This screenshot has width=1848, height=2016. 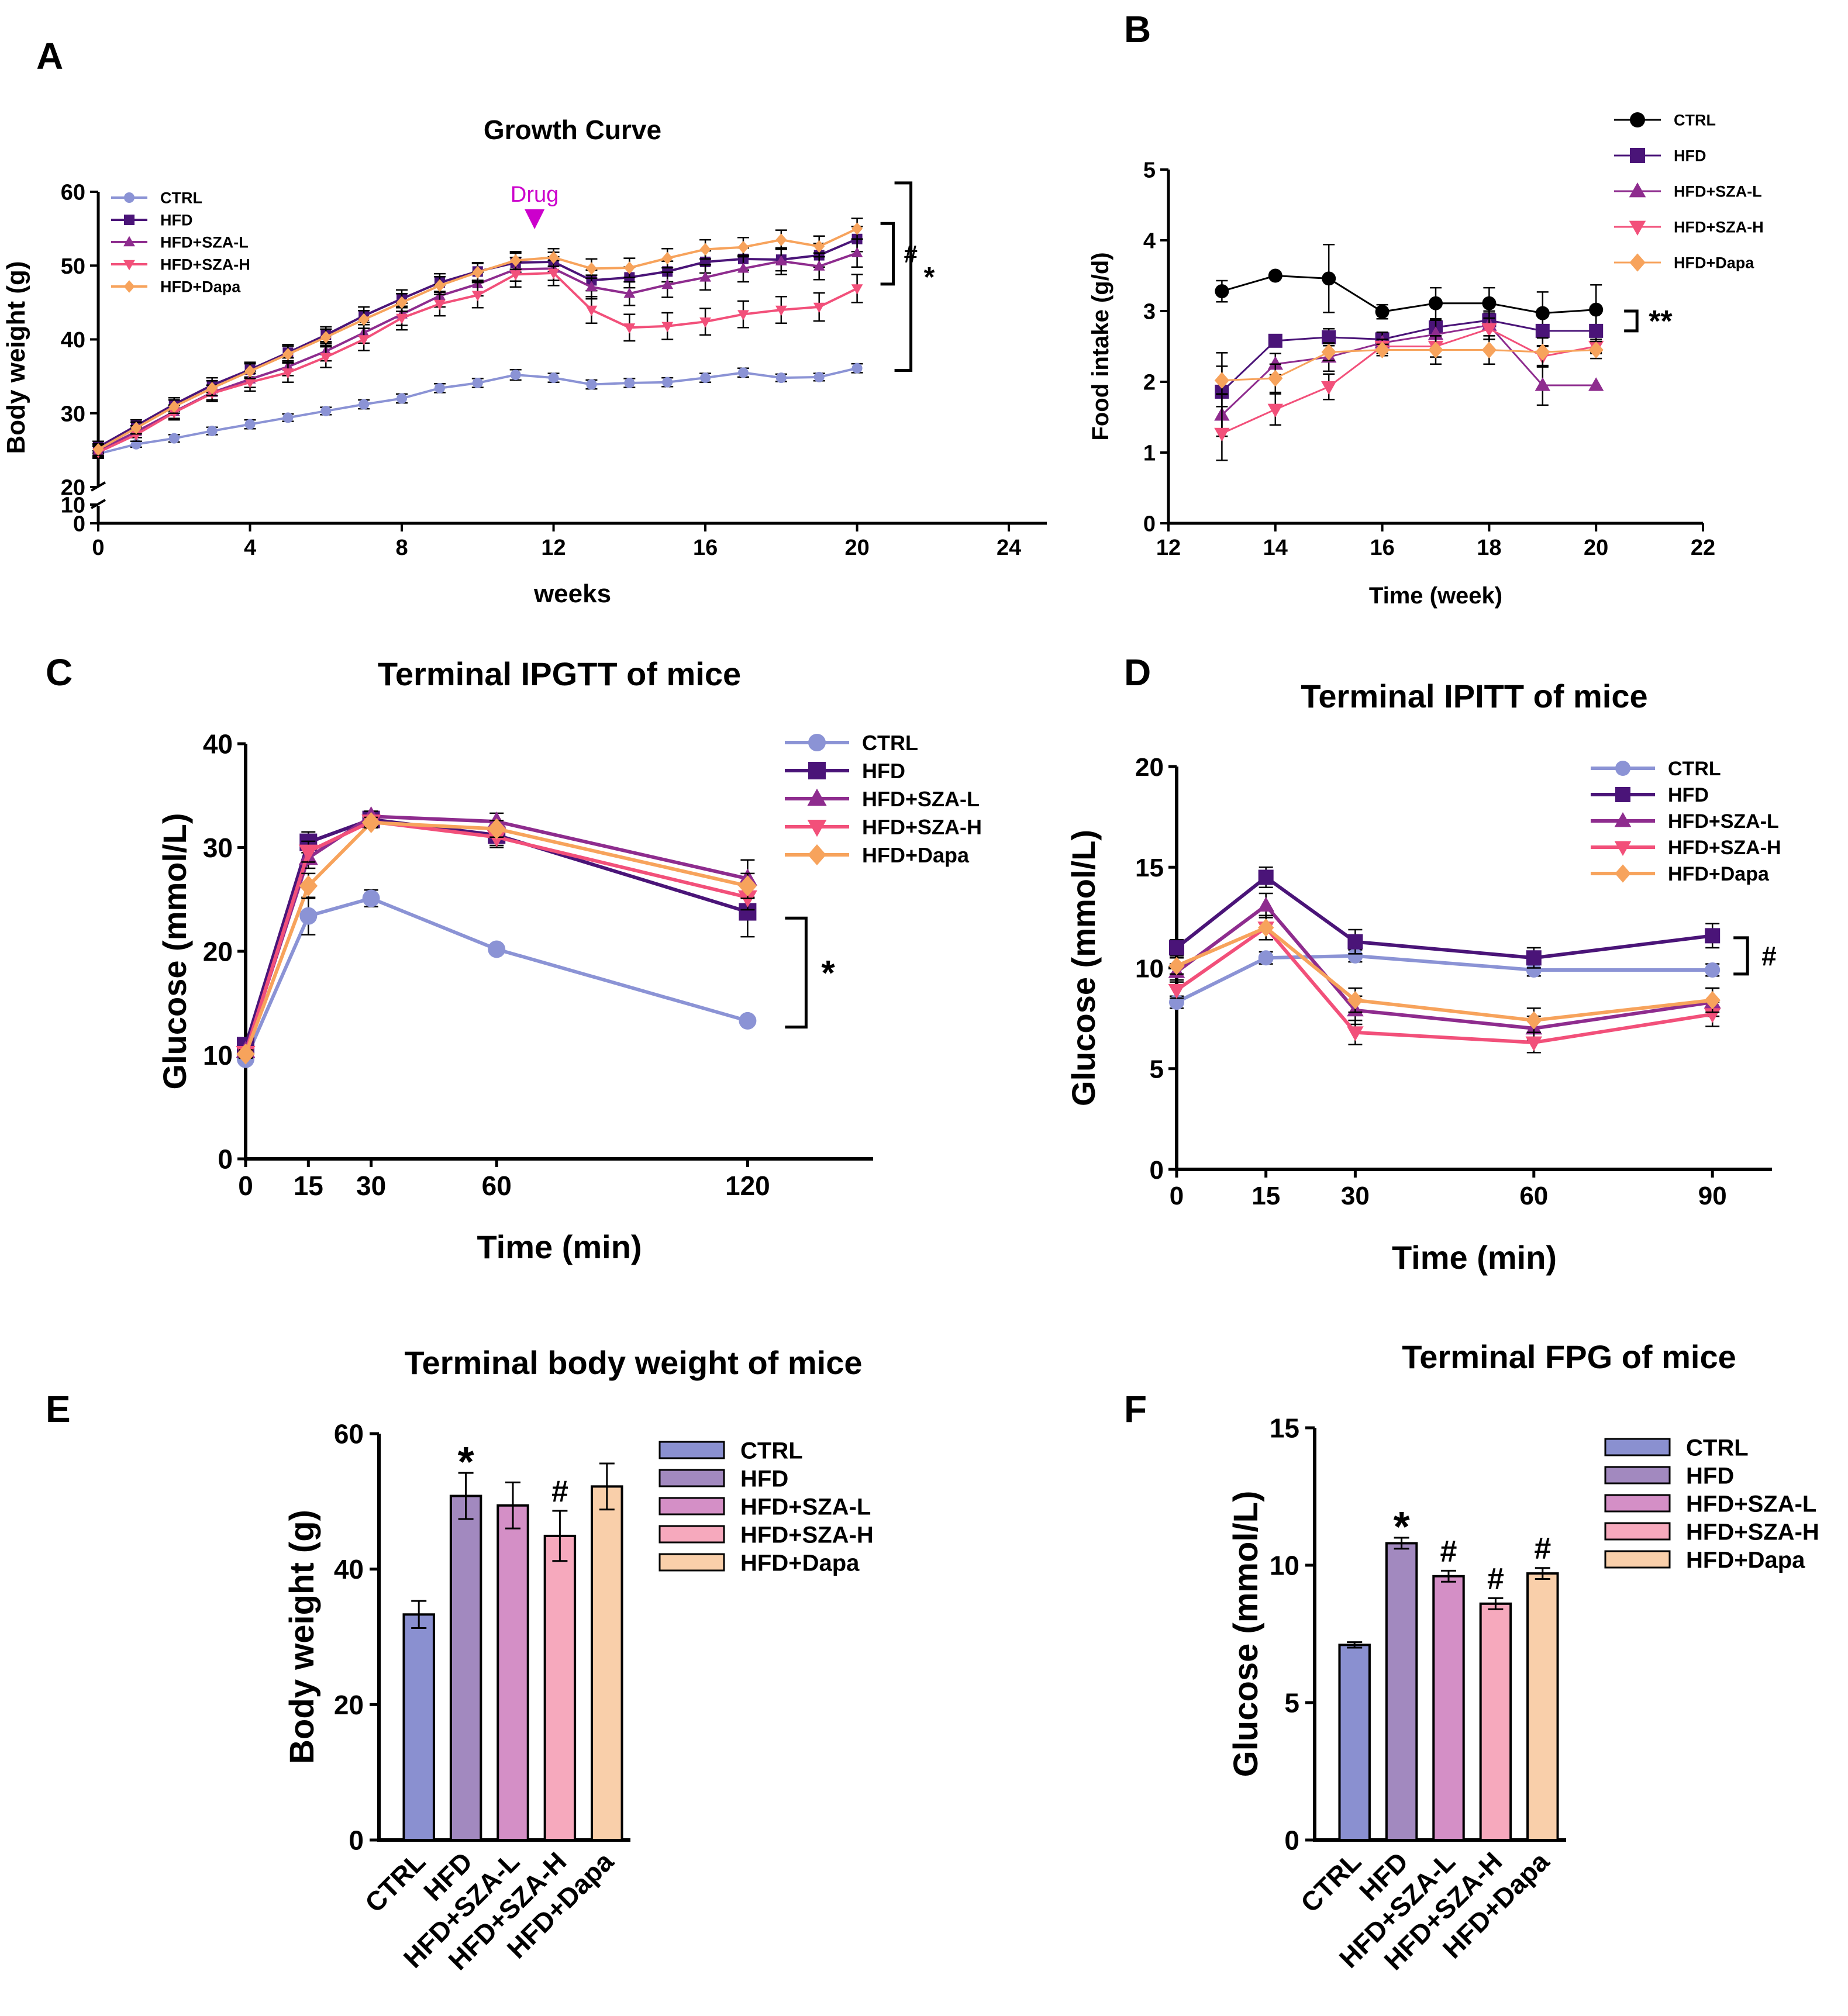 I want to click on series-line-hfd, so click(x=496, y=932).